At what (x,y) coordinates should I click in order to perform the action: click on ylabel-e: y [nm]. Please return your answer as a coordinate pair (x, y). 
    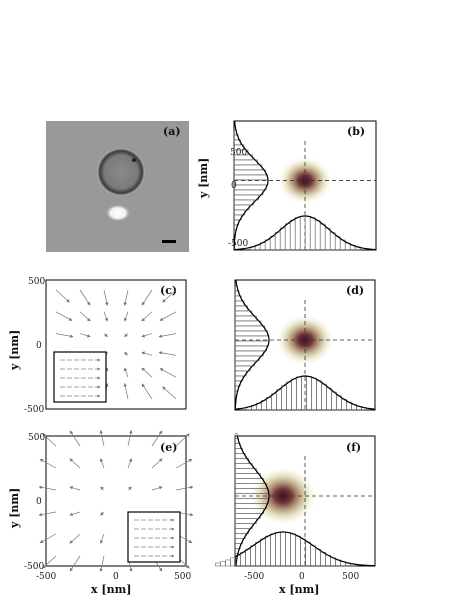
    Looking at the image, I should click on (14, 508).